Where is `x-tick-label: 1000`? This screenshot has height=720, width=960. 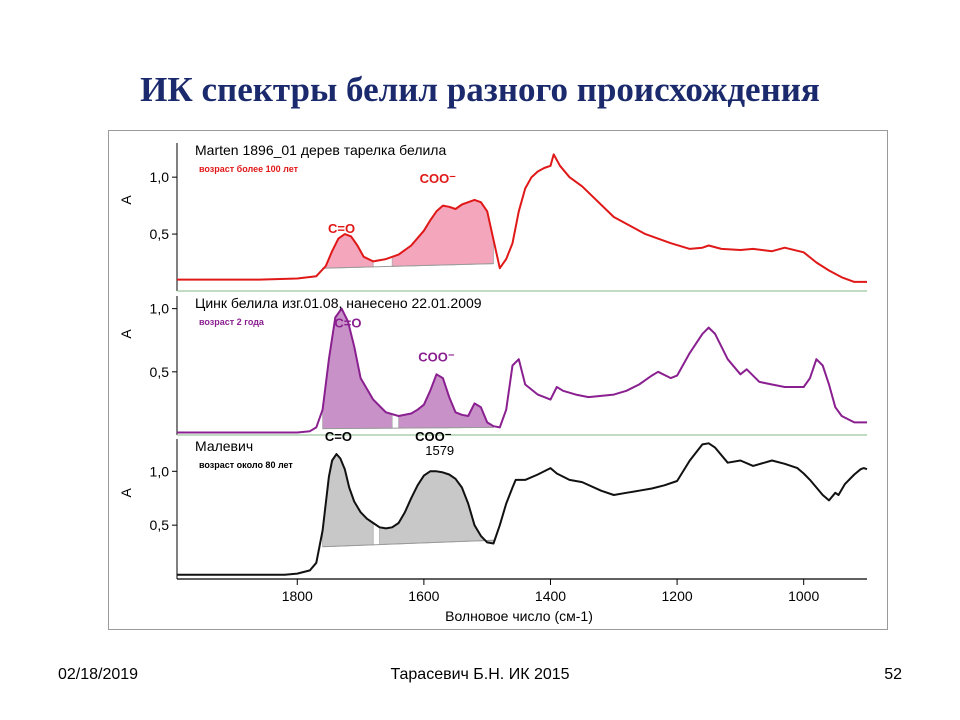 x-tick-label: 1000 is located at coordinates (803, 596).